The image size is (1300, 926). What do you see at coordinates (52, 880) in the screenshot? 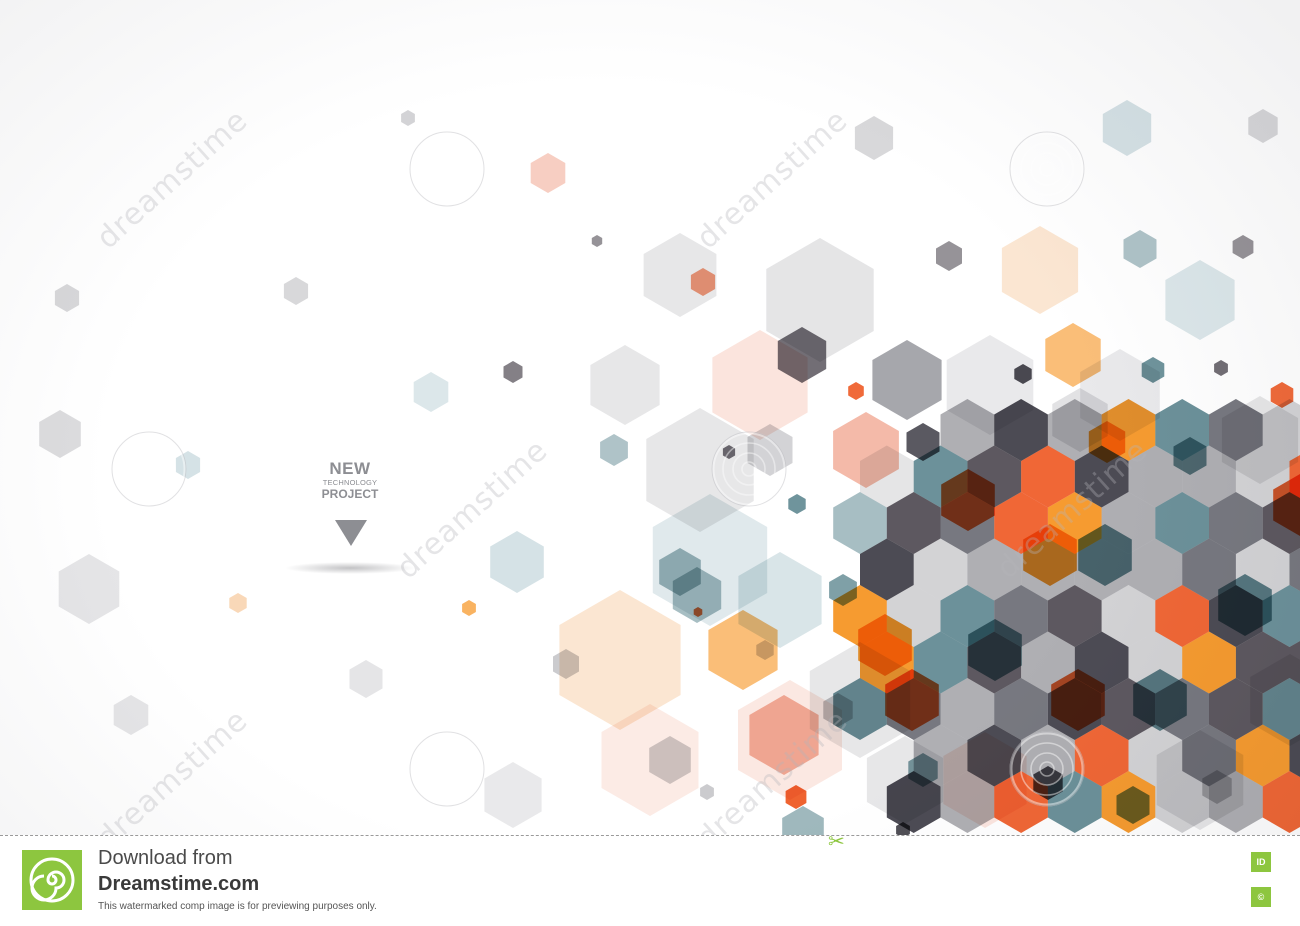
I see `dreamstime-spiral-logo-icon` at bounding box center [52, 880].